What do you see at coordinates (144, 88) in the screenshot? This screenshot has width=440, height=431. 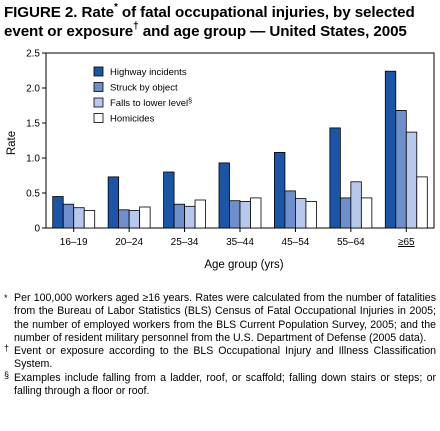 I see `legend-label: Struck by object` at bounding box center [144, 88].